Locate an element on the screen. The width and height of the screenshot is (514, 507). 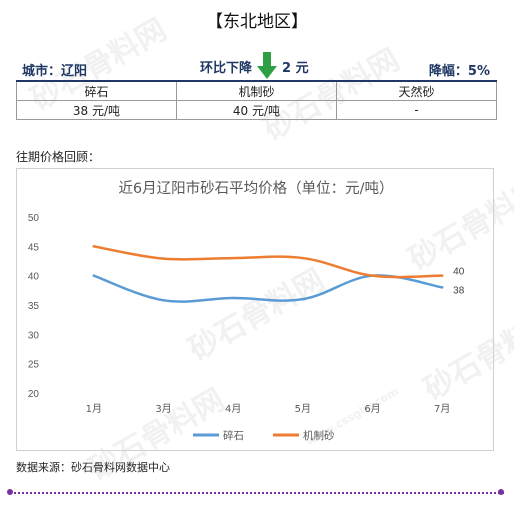
legend-label: 机制砂 is located at coordinates (319, 435).